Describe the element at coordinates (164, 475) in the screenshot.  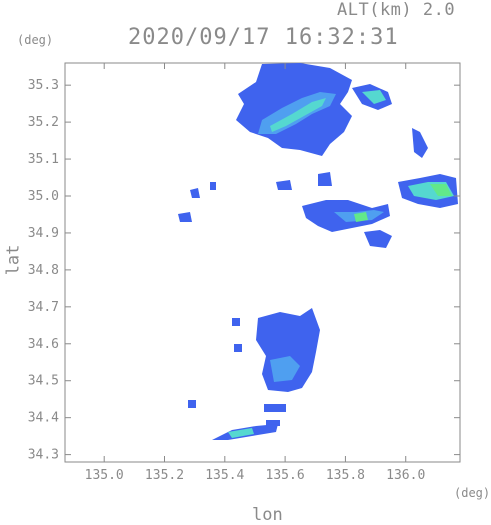
I see `lon-tick-label: 135.2` at that location.